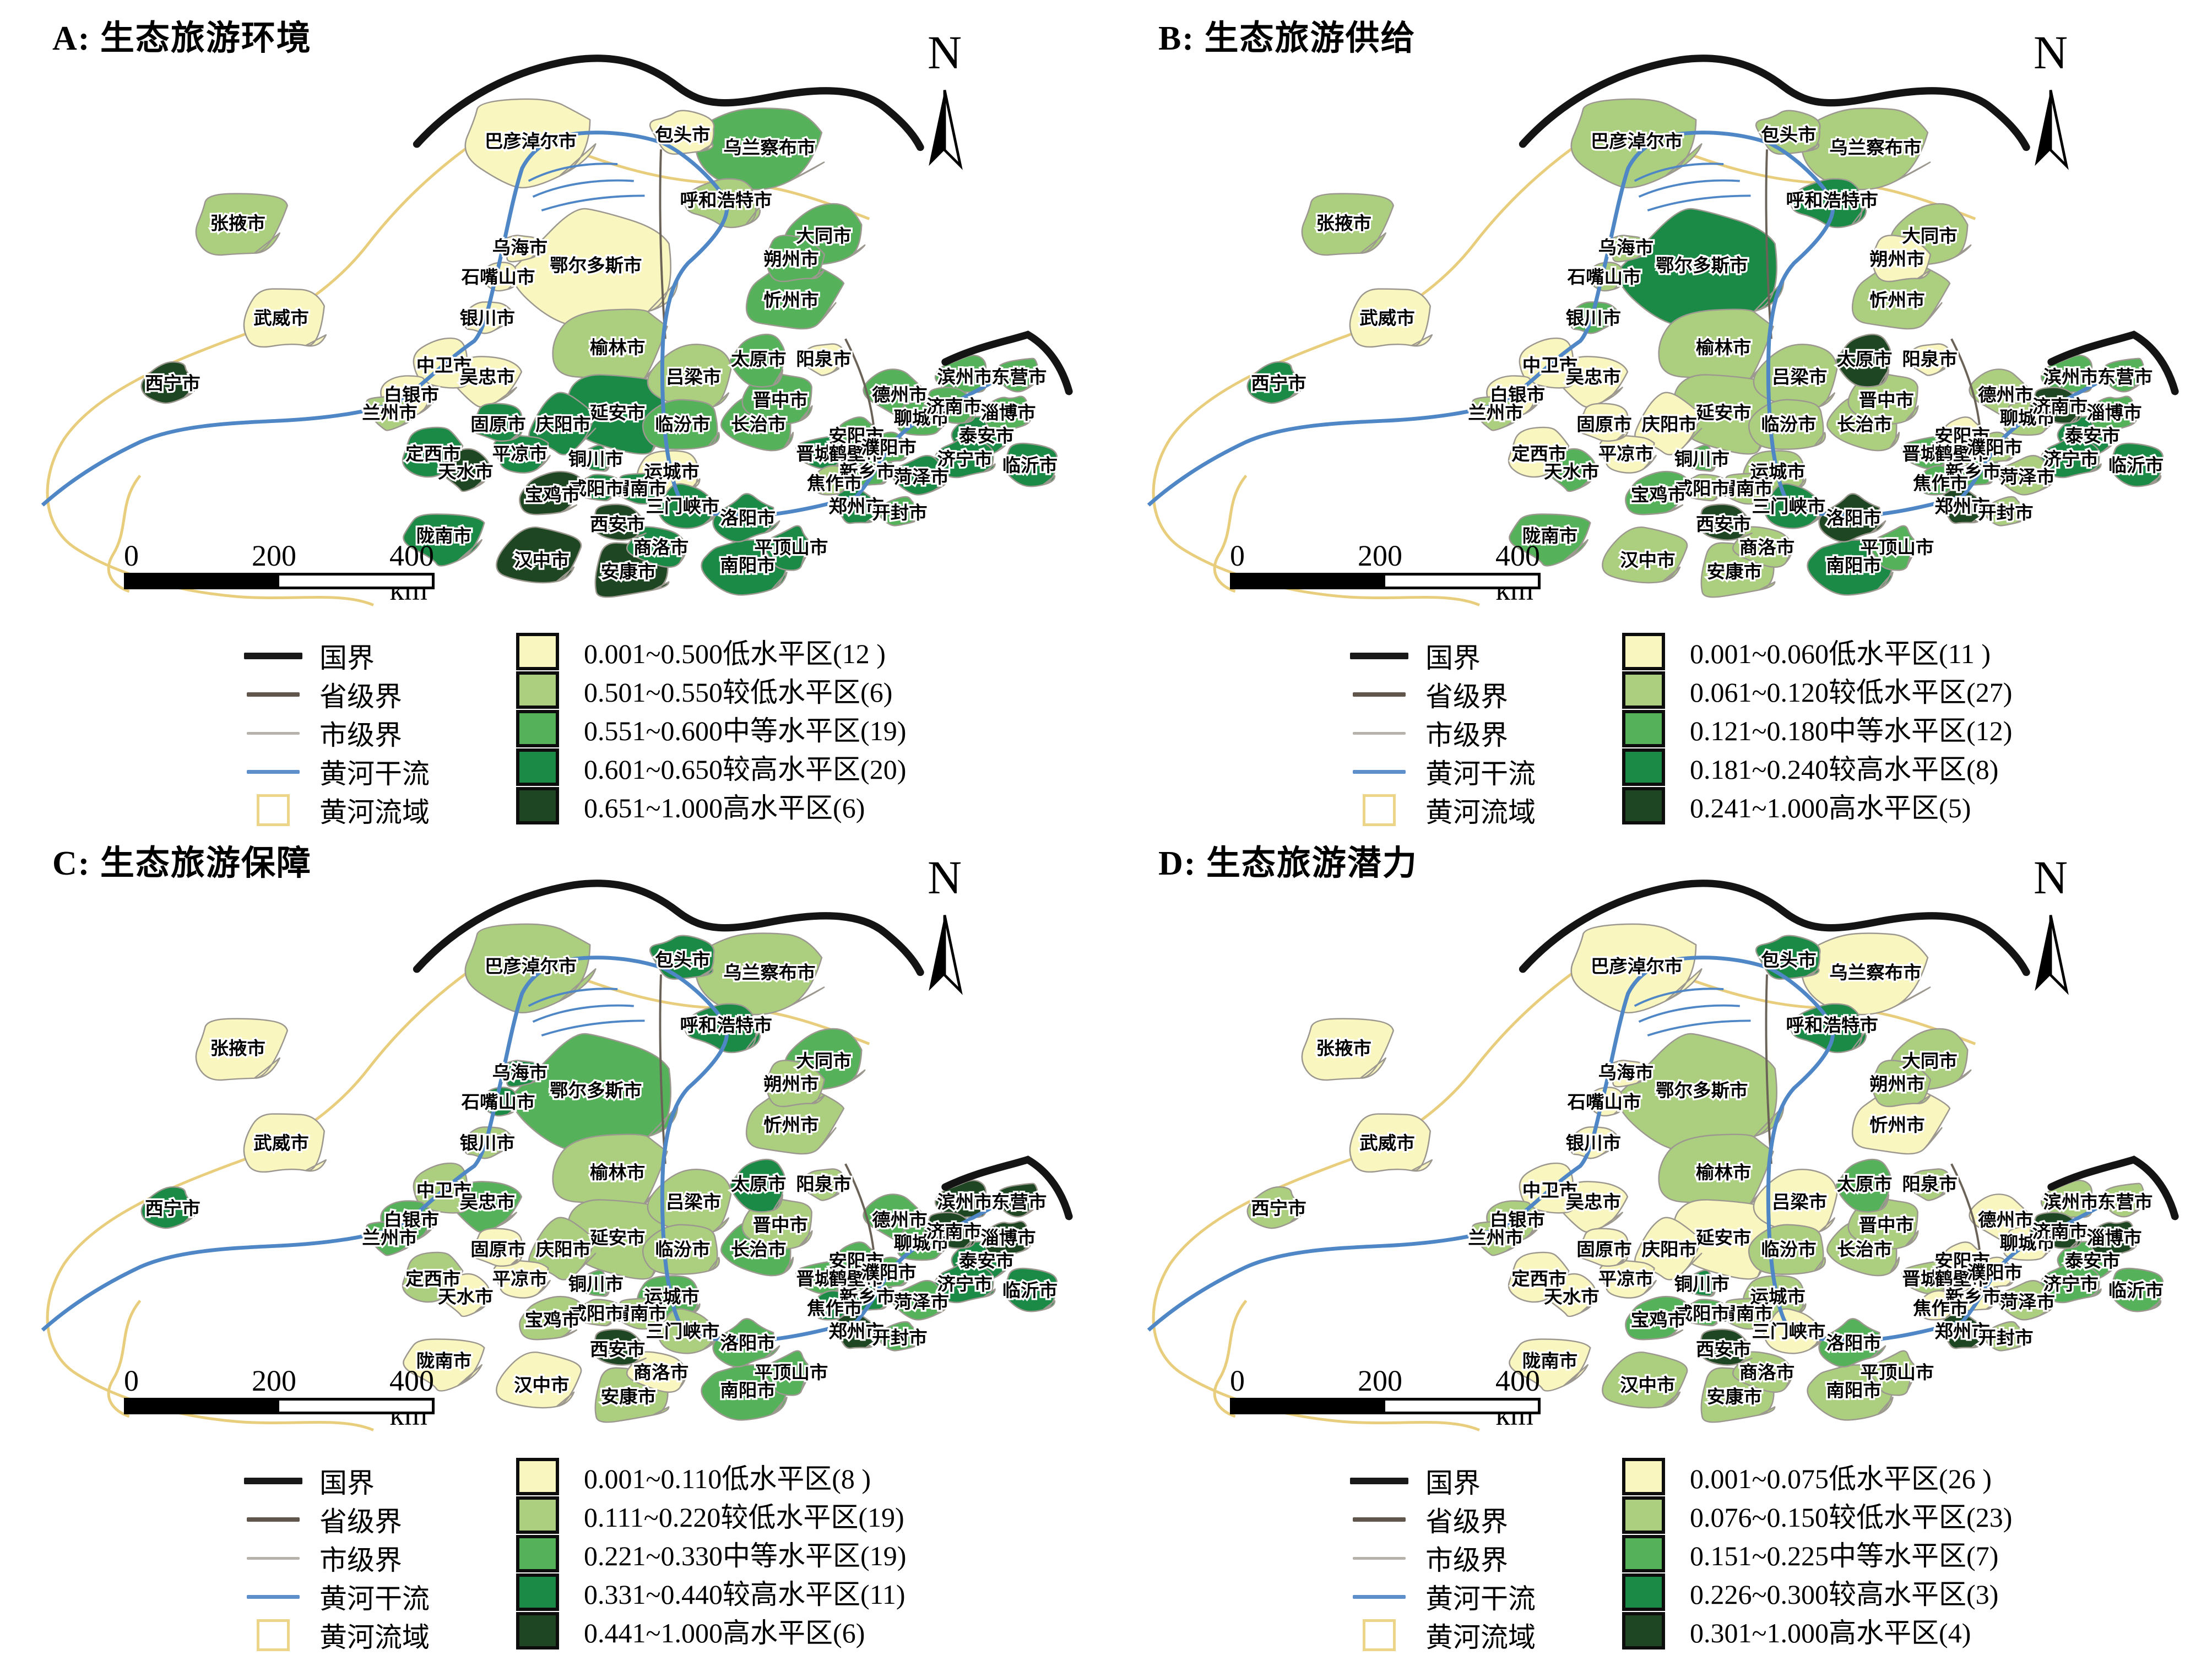 This screenshot has height=1655, width=2212. I want to click on city-label: 鹤壁市, so click(1961, 1278).